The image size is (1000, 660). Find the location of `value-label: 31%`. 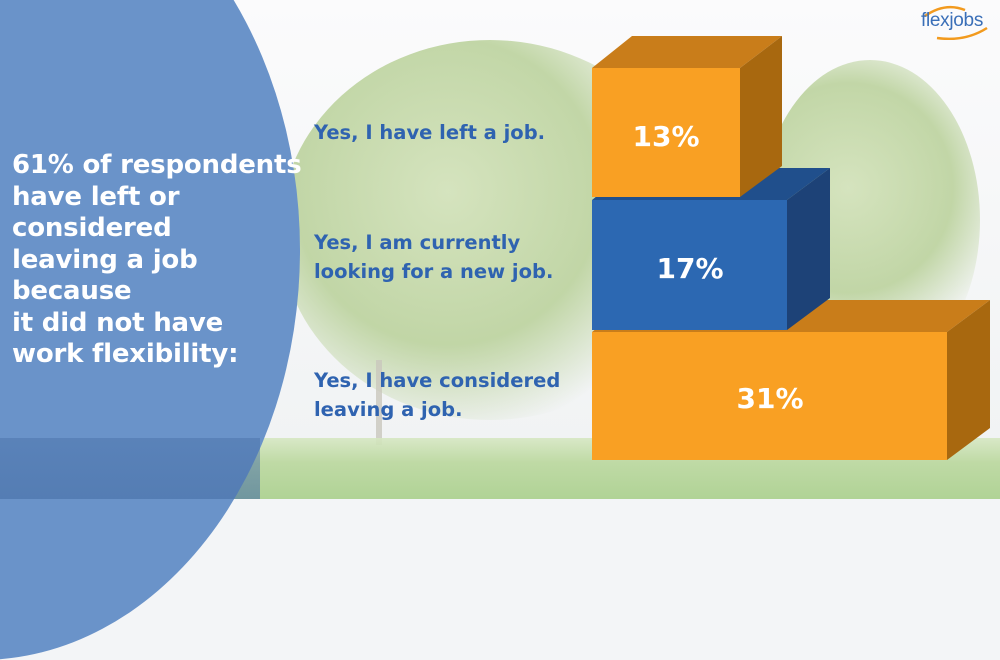

value-label: 31% is located at coordinates (769, 398).